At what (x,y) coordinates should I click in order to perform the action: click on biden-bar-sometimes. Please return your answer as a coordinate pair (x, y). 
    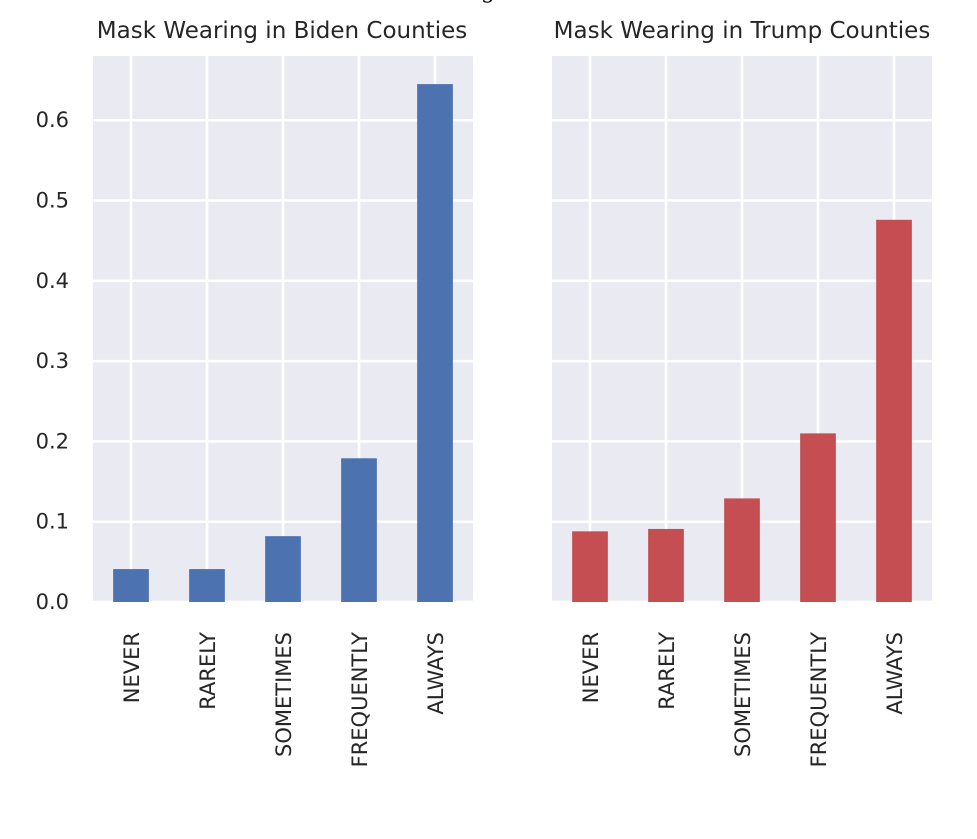
    Looking at the image, I should click on (283, 569).